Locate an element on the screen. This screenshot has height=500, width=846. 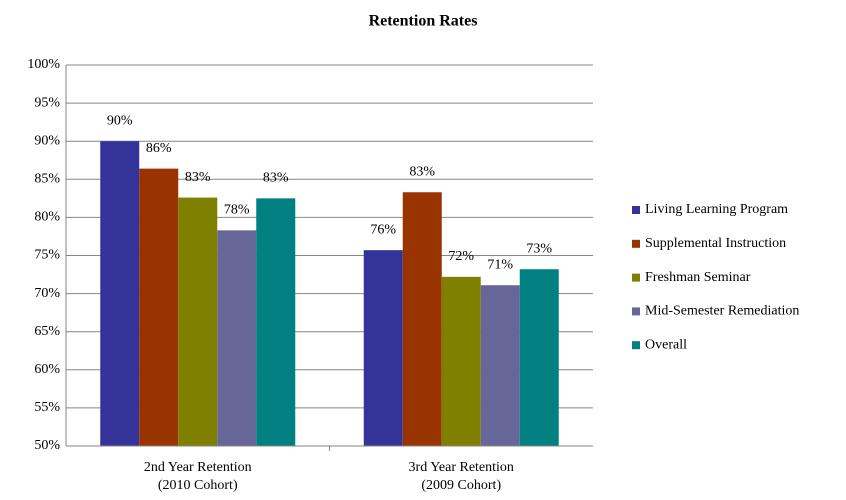
value-label: 71% is located at coordinates (500, 264).